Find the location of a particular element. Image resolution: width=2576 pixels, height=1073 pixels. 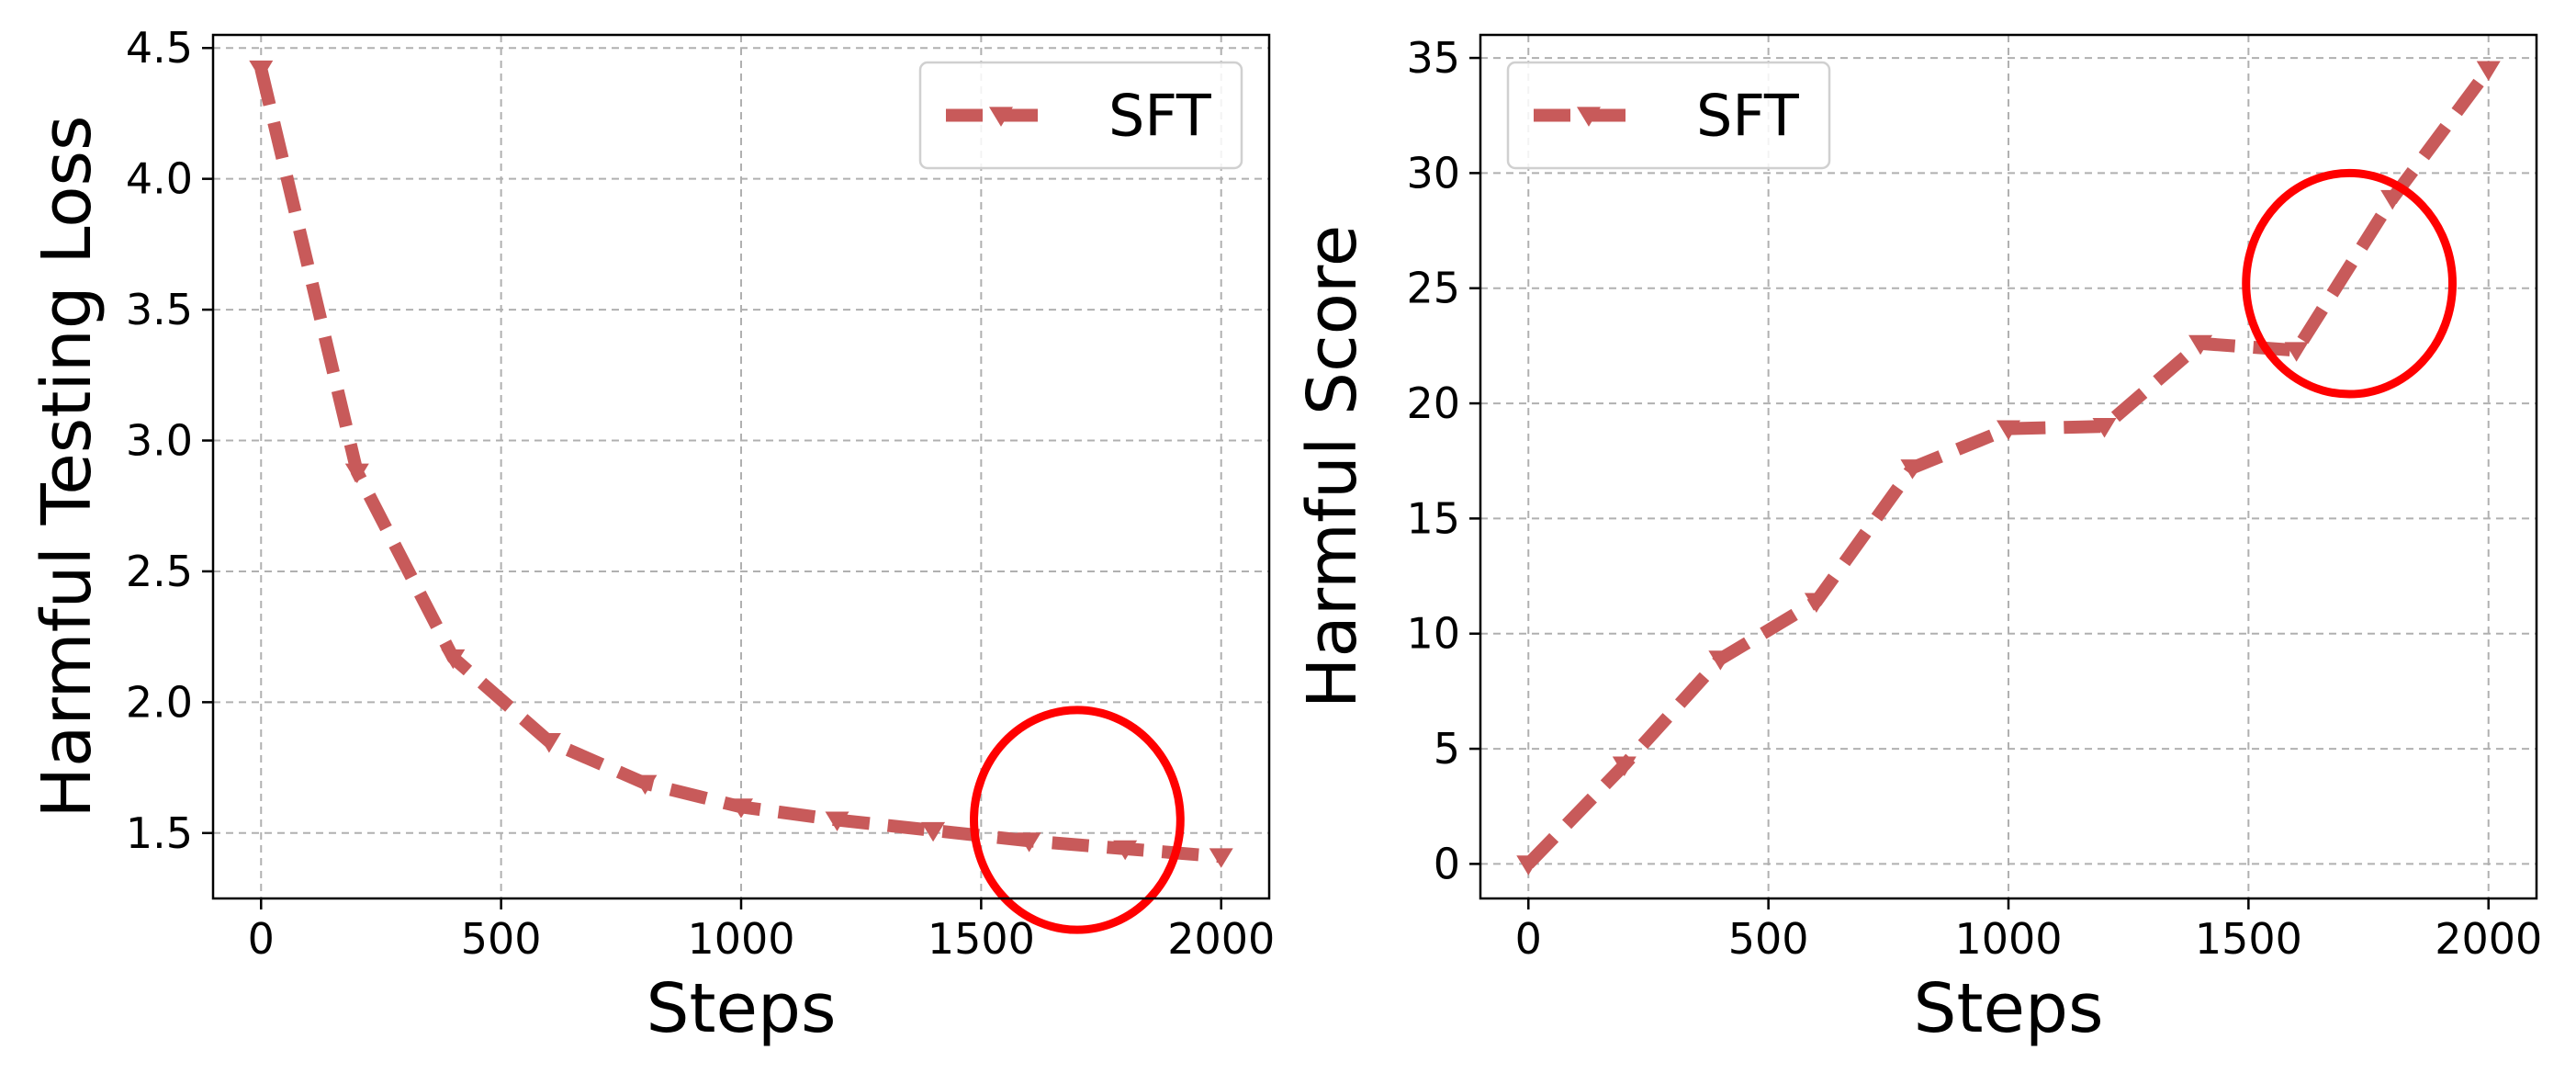

left-y-tick-label: 1.5 is located at coordinates (159, 833).